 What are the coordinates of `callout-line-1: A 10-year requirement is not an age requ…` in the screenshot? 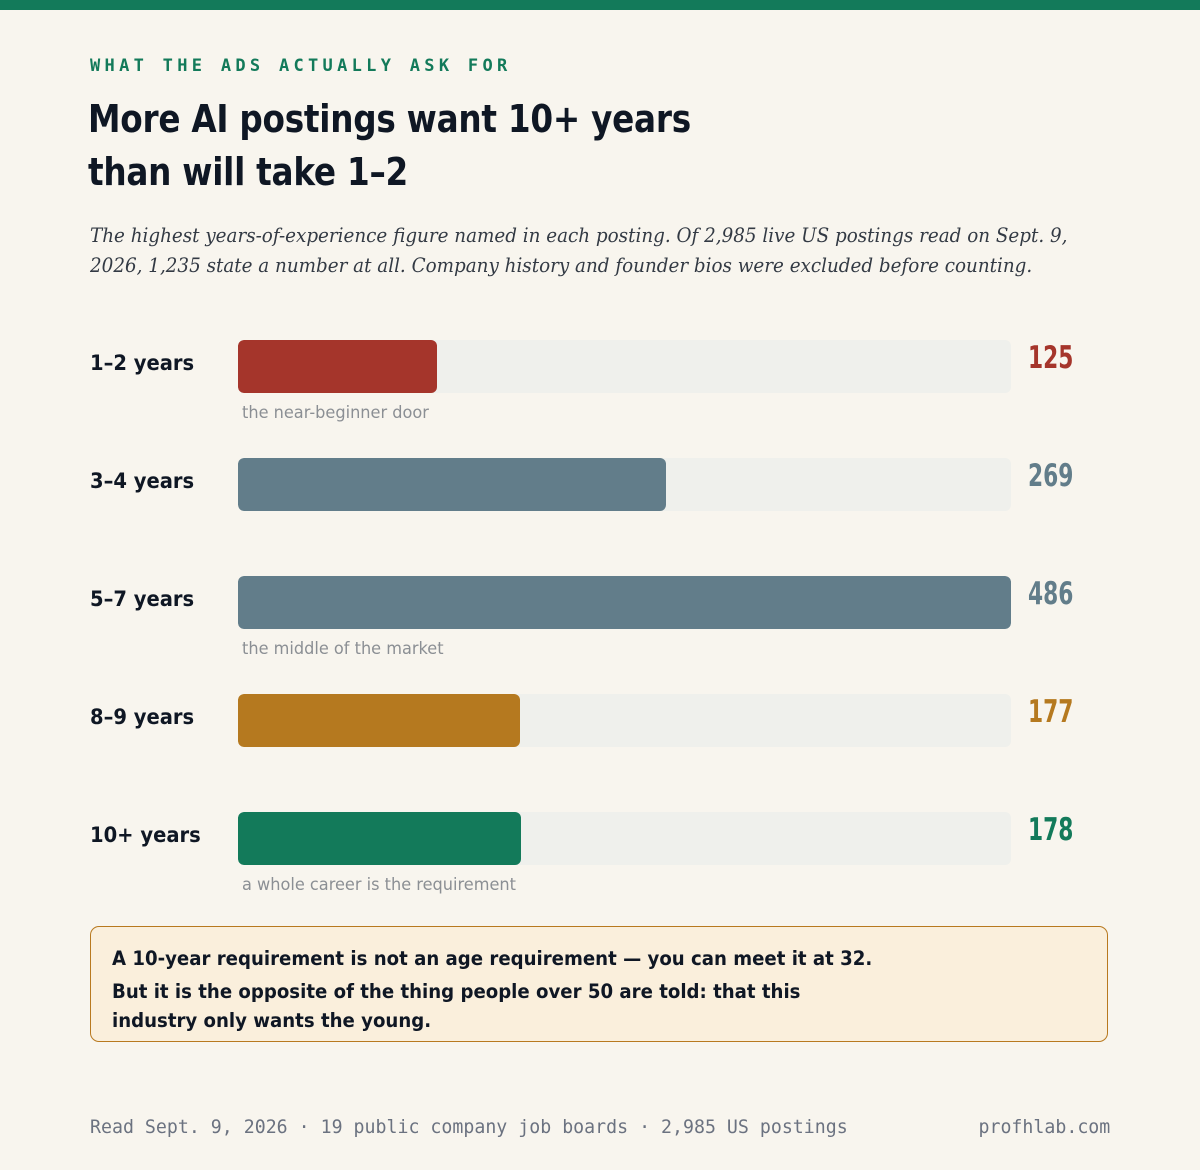 It's located at (492, 958).